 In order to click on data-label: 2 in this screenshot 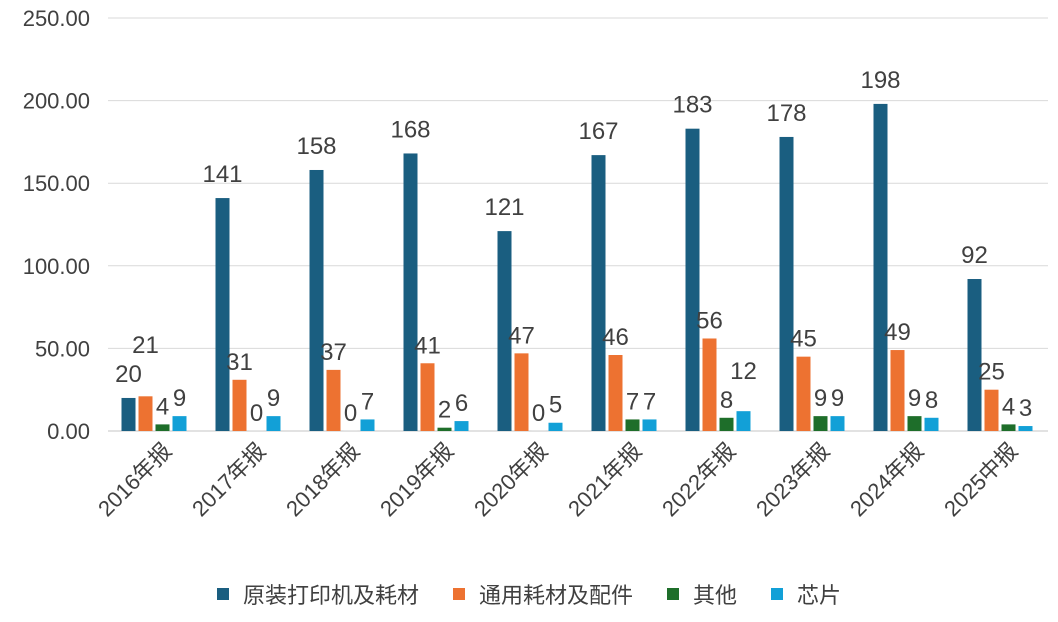, I will do `click(444, 410)`.